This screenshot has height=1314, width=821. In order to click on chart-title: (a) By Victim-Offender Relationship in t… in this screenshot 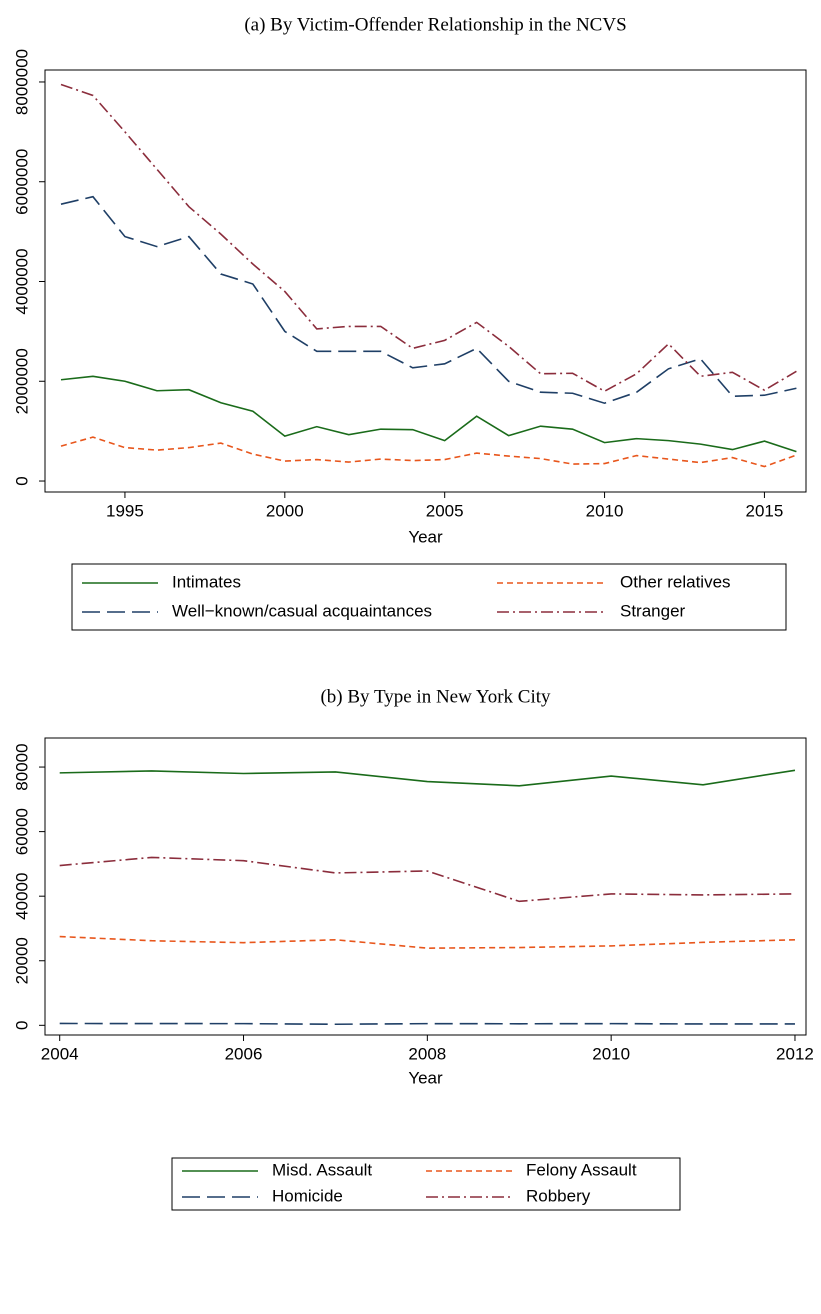, I will do `click(435, 24)`.